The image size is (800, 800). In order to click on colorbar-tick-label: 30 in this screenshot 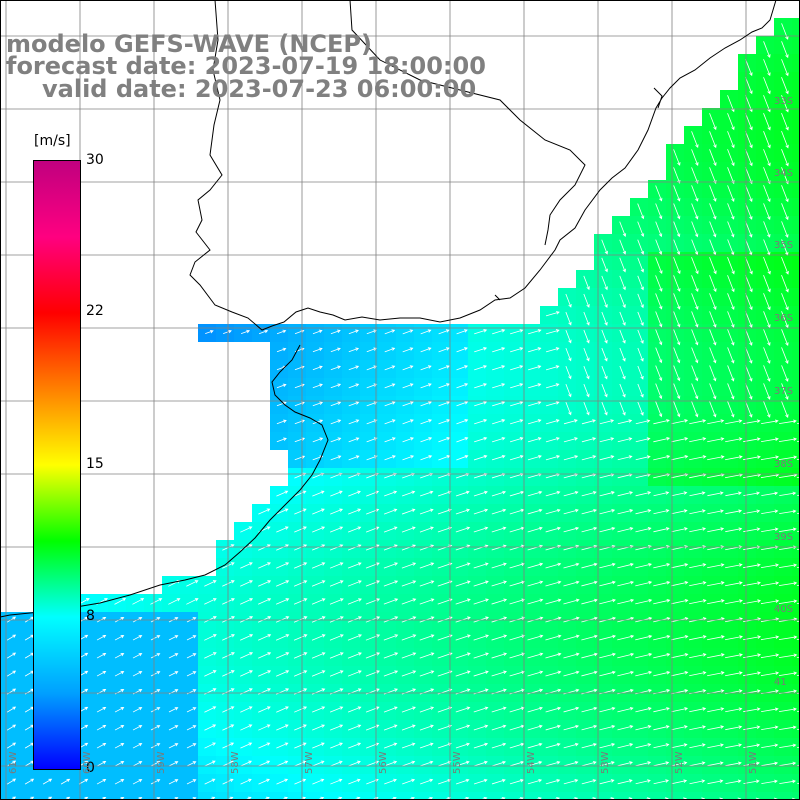, I will do `click(95, 160)`.